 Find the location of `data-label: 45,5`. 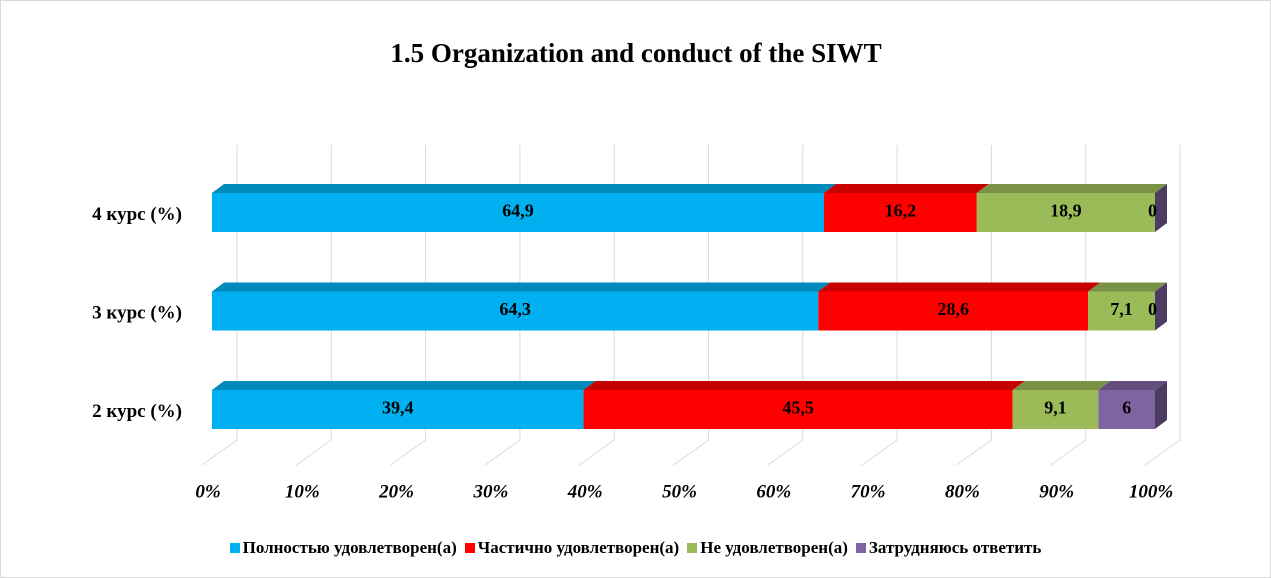

data-label: 45,5 is located at coordinates (798, 408).